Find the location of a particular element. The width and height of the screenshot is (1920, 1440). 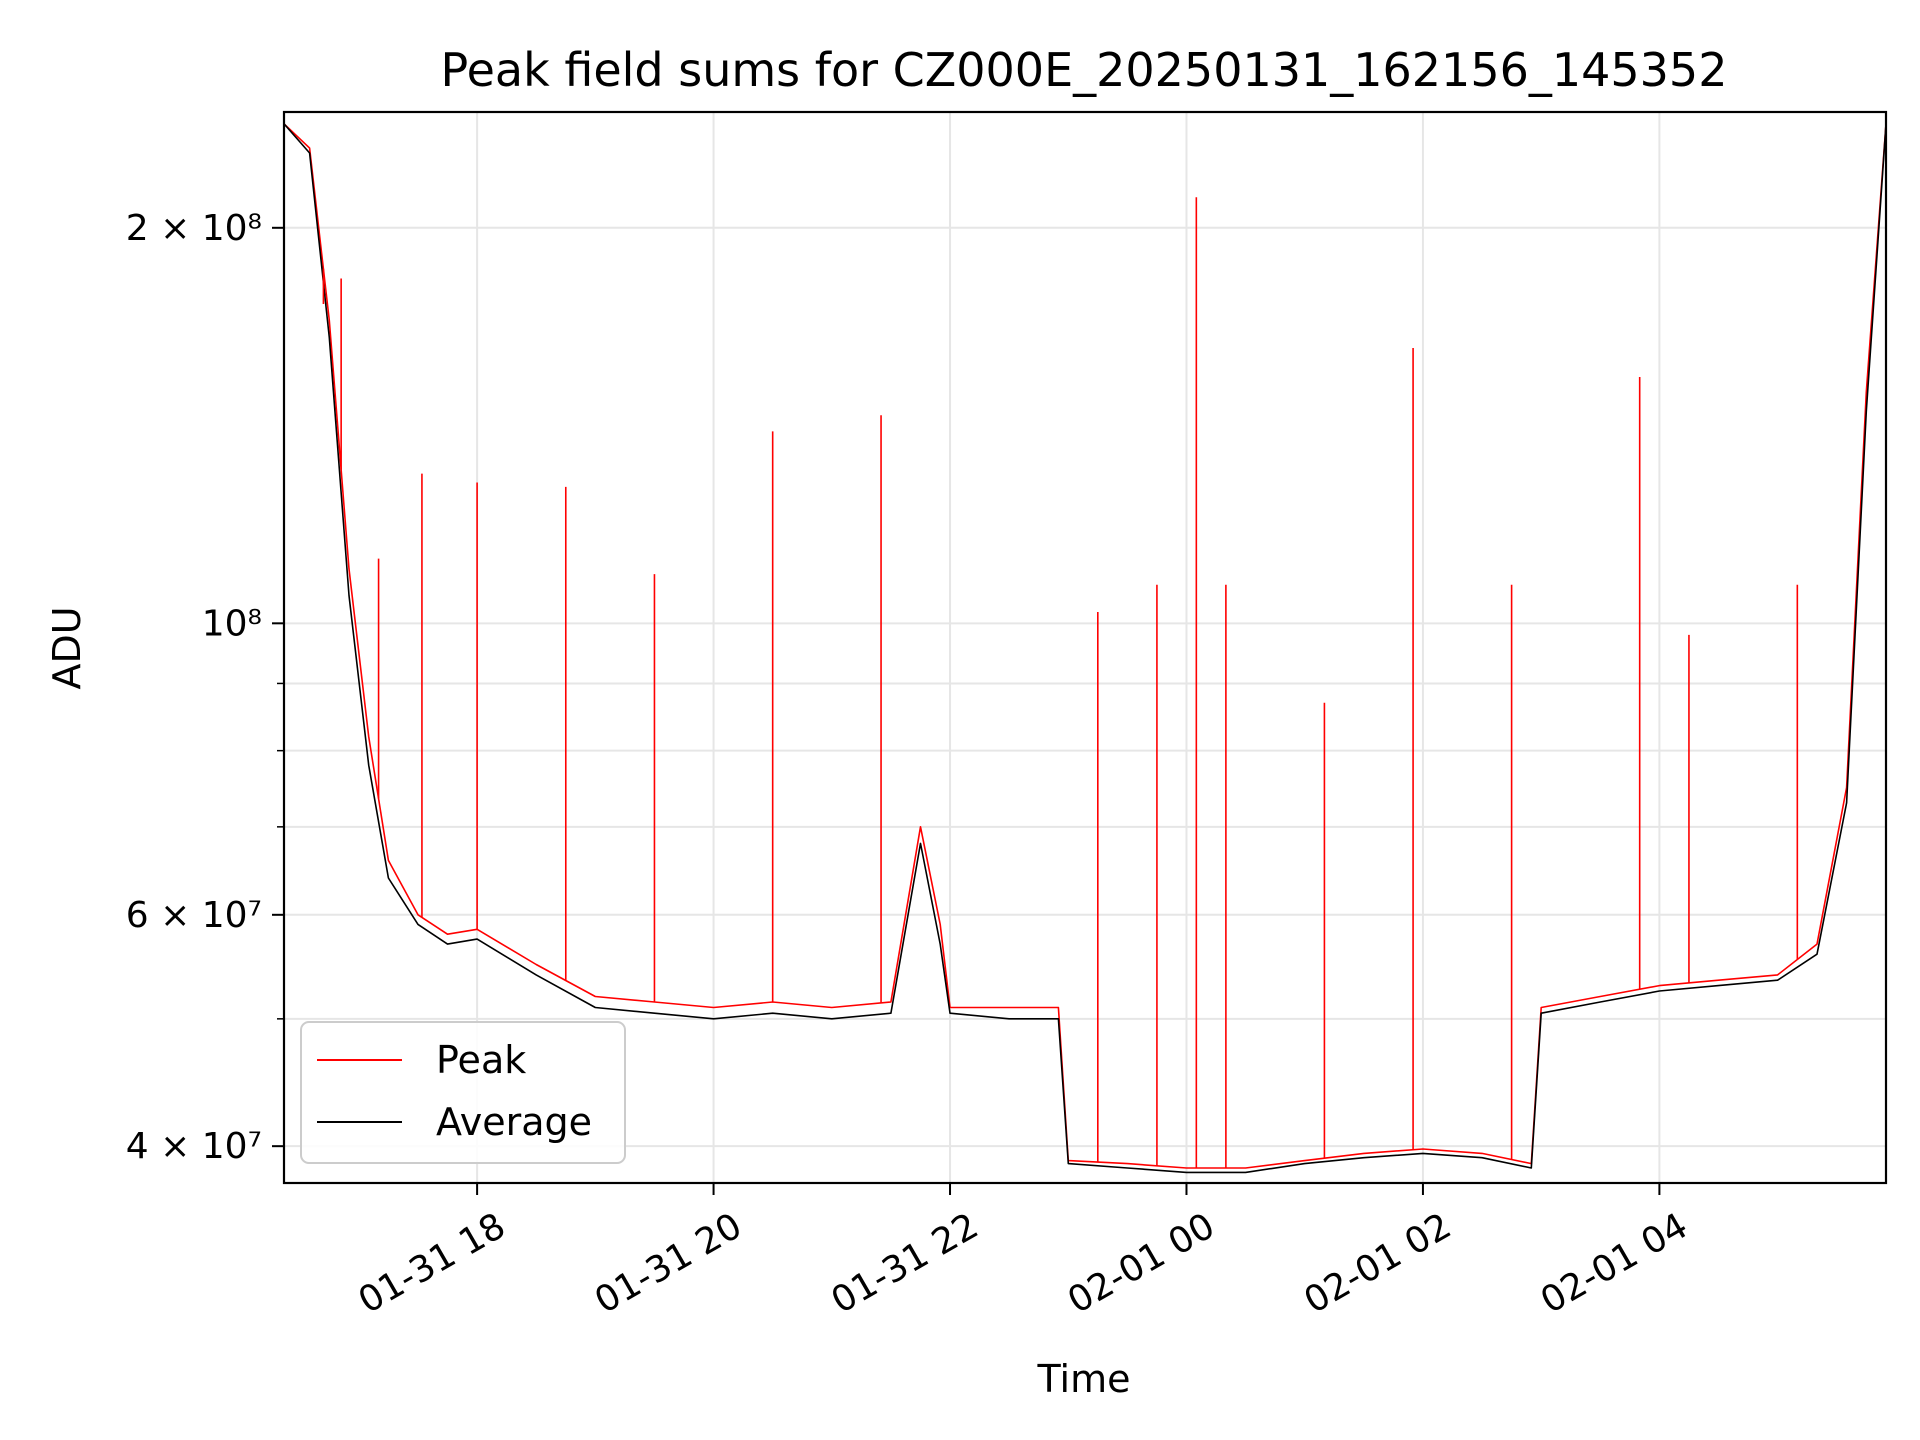

y-tick-label: 2 × 10⁸ is located at coordinates (194, 228).